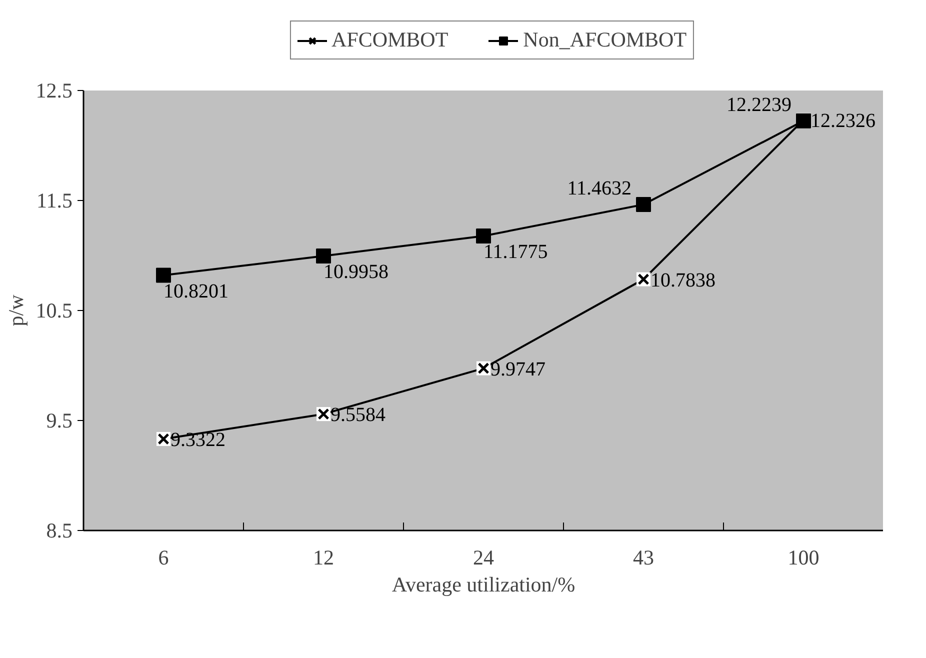 This screenshot has height=658, width=926. I want to click on y-tick-label: 8.5, so click(59, 530).